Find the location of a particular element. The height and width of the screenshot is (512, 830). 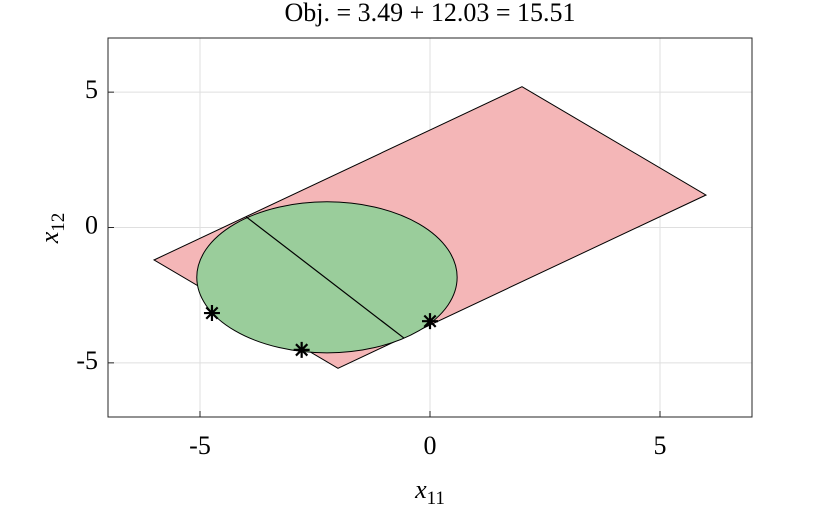

segment is located at coordinates (325, 277).